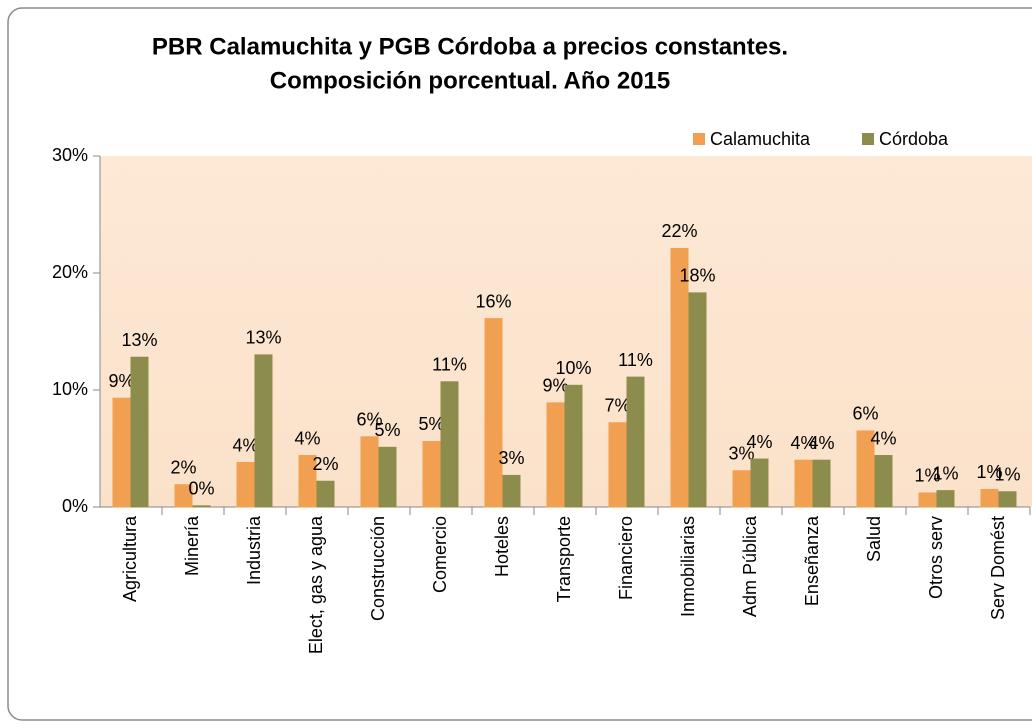 Image resolution: width=1032 pixels, height=728 pixels. I want to click on data-label: 10%, so click(573, 368).